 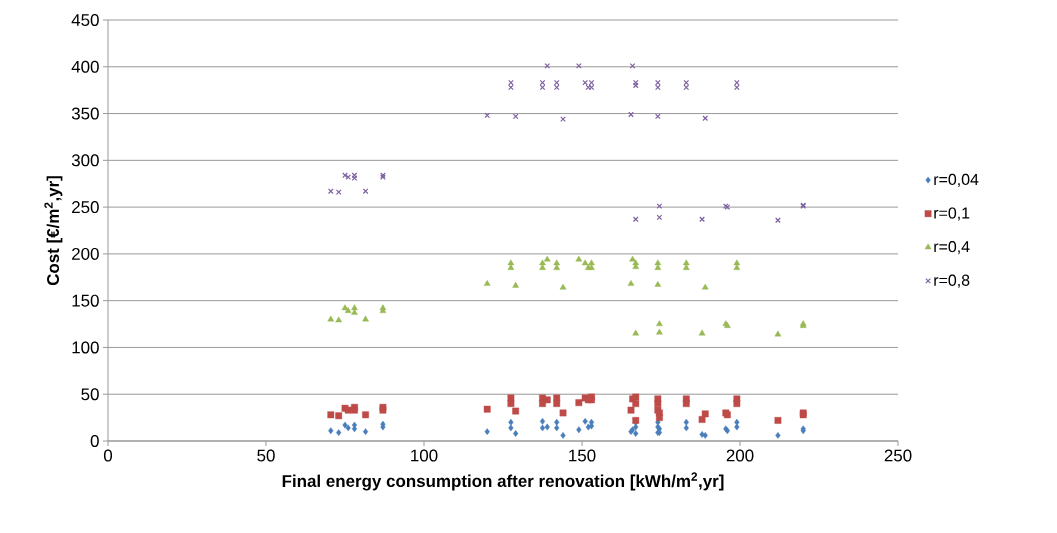 I want to click on x-tick-label: 150, so click(x=582, y=455).